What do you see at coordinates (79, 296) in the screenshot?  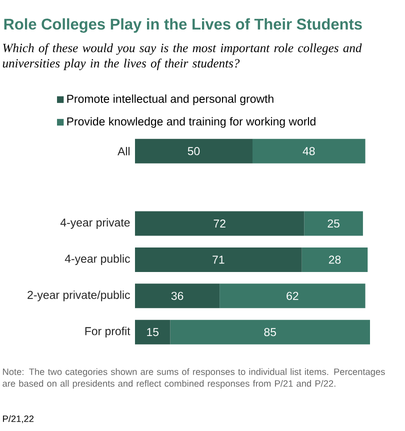 I see `y-tick-label: 2-year private/public` at bounding box center [79, 296].